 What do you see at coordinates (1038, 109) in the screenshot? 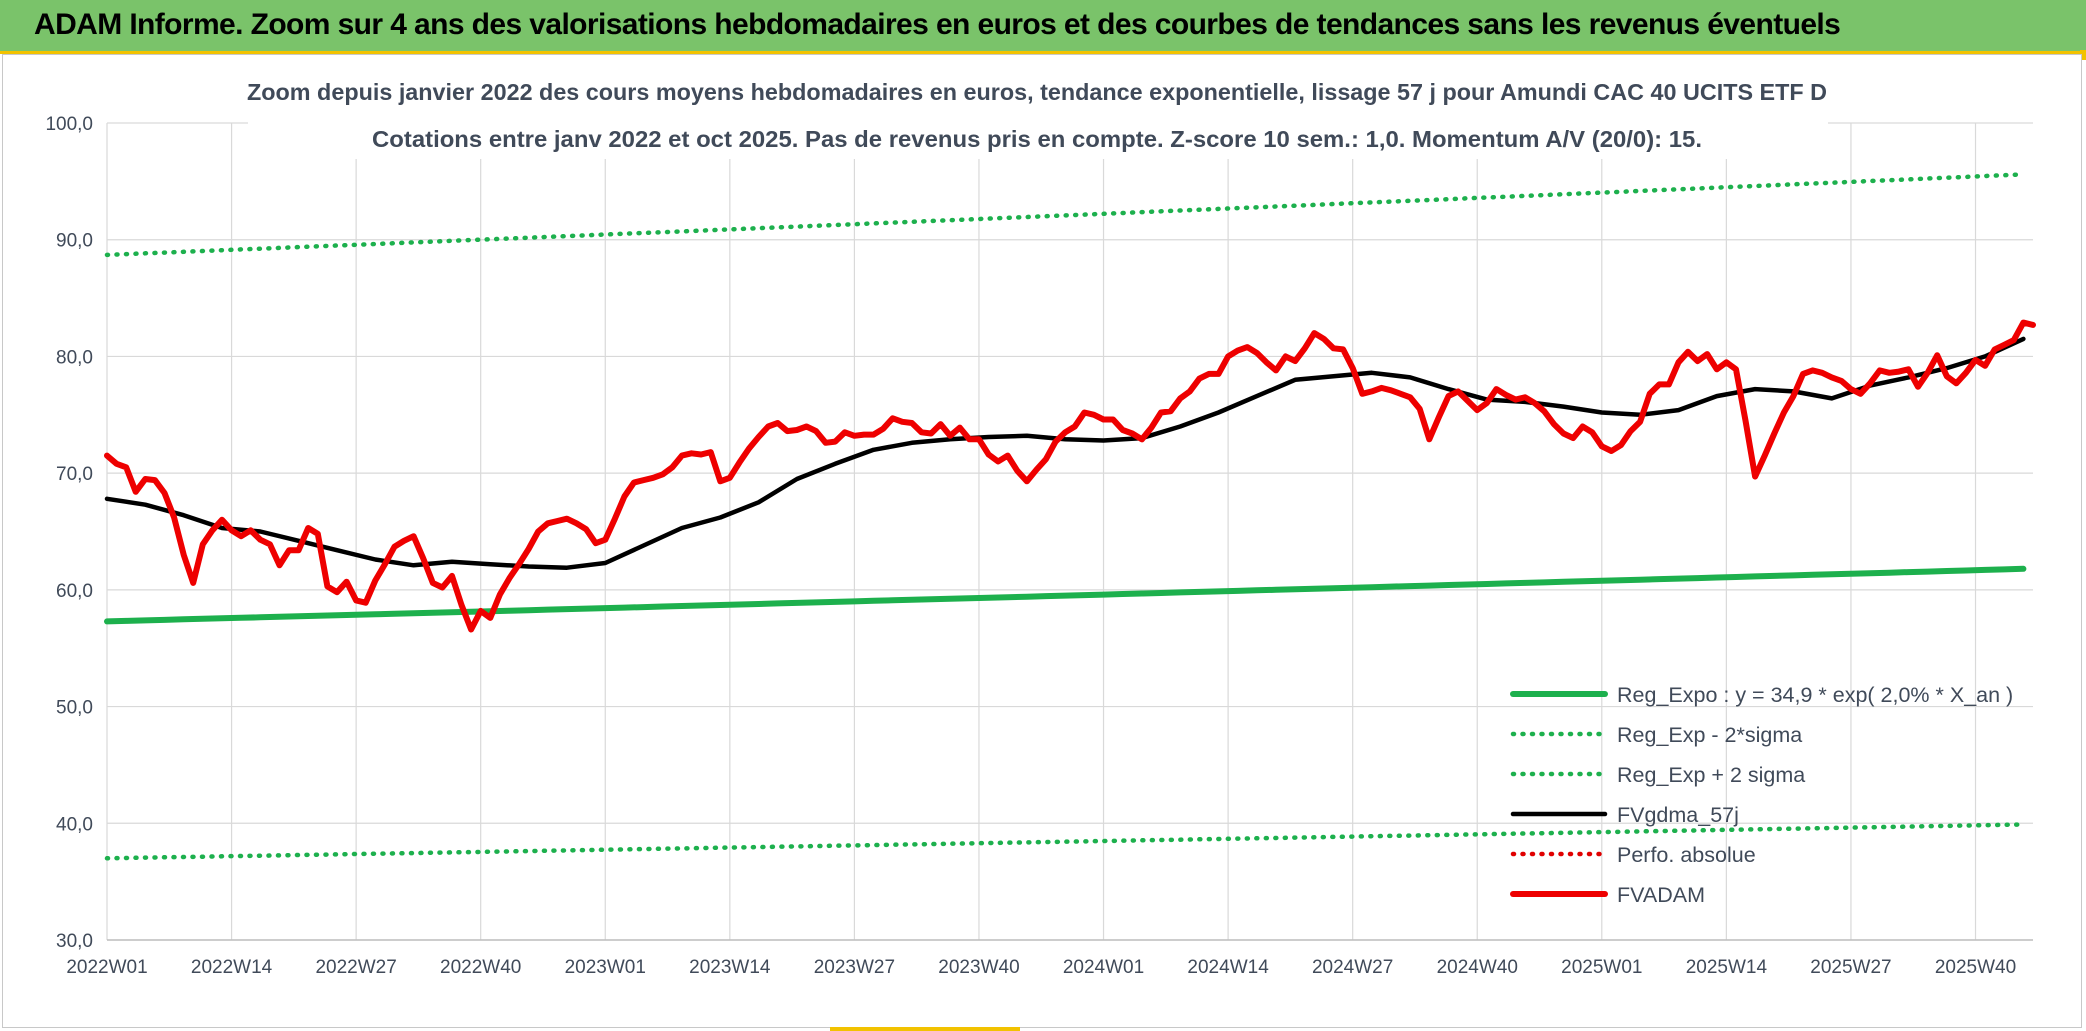
I see `title-backdrop` at bounding box center [1038, 109].